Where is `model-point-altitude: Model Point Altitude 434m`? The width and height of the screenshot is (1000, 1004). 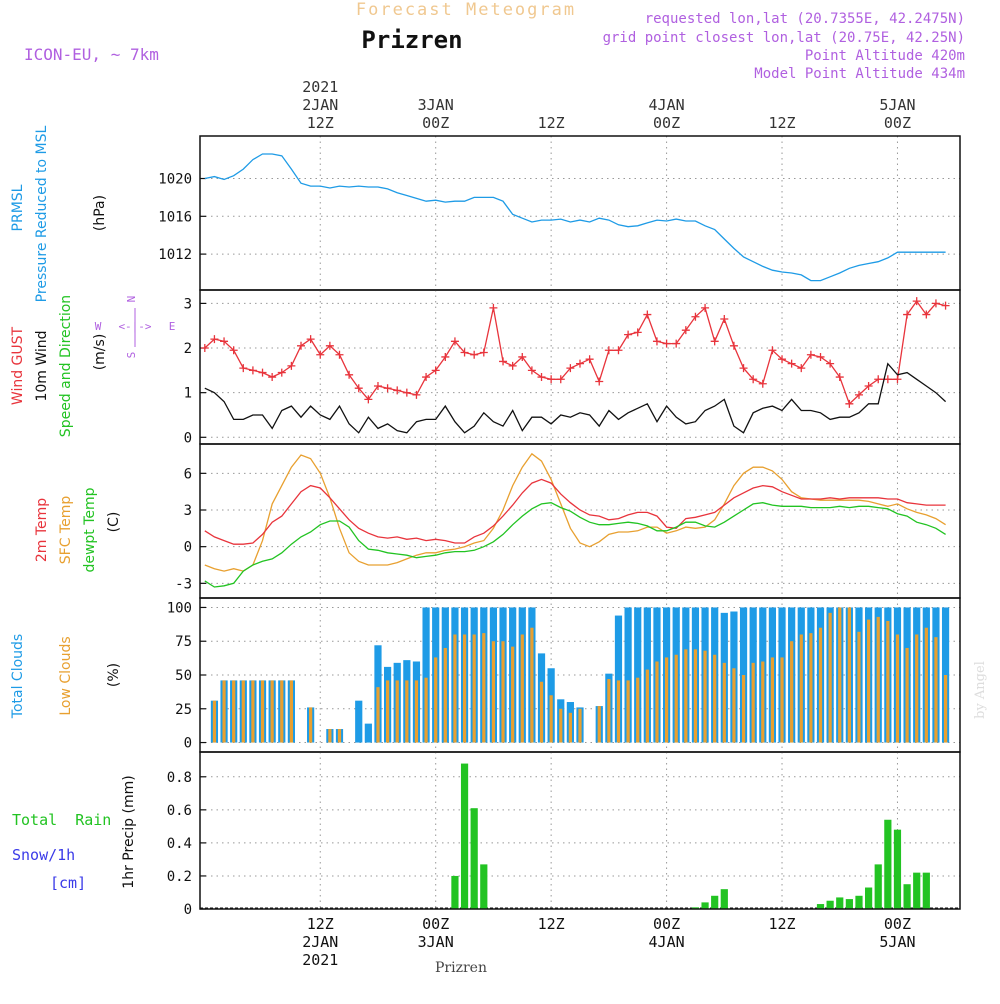
model-point-altitude: Model Point Altitude 434m is located at coordinates (859, 74).